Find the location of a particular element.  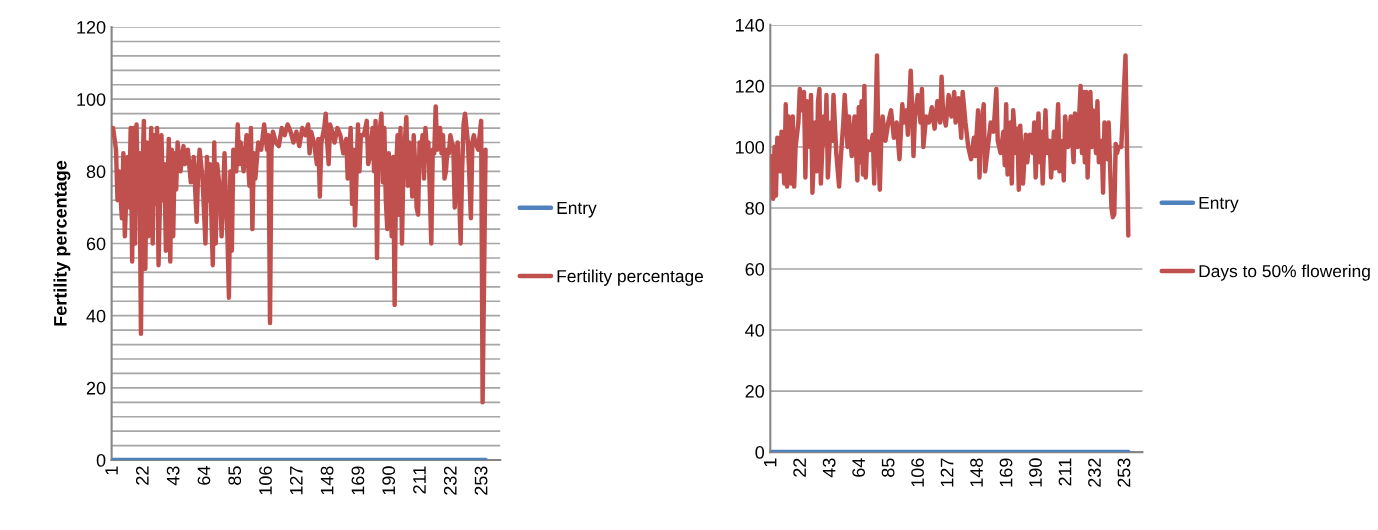

y-tick-label: 140 is located at coordinates (750, 25).